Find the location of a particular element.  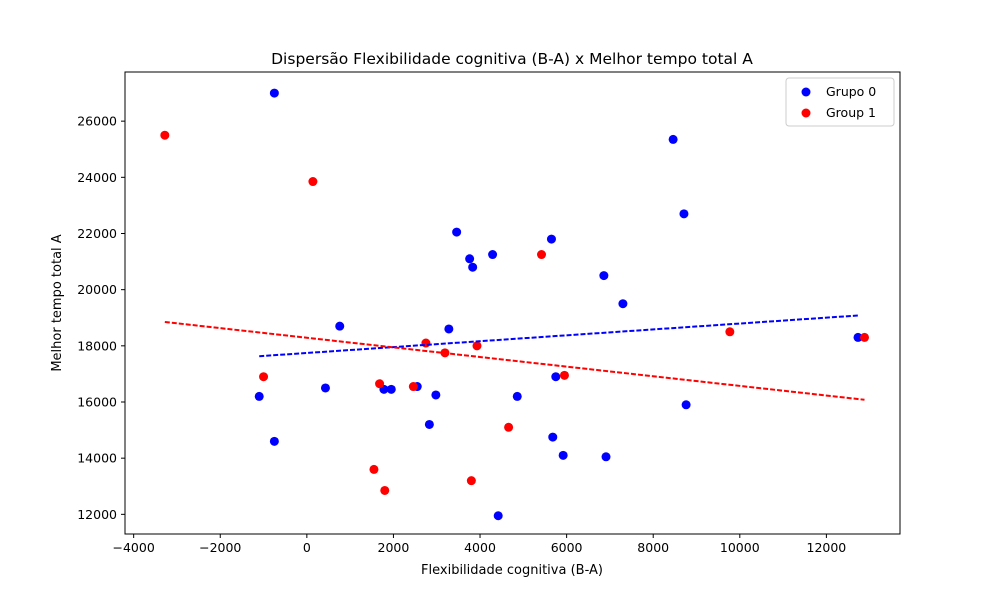

x-tick-label: 0 is located at coordinates (307, 547).